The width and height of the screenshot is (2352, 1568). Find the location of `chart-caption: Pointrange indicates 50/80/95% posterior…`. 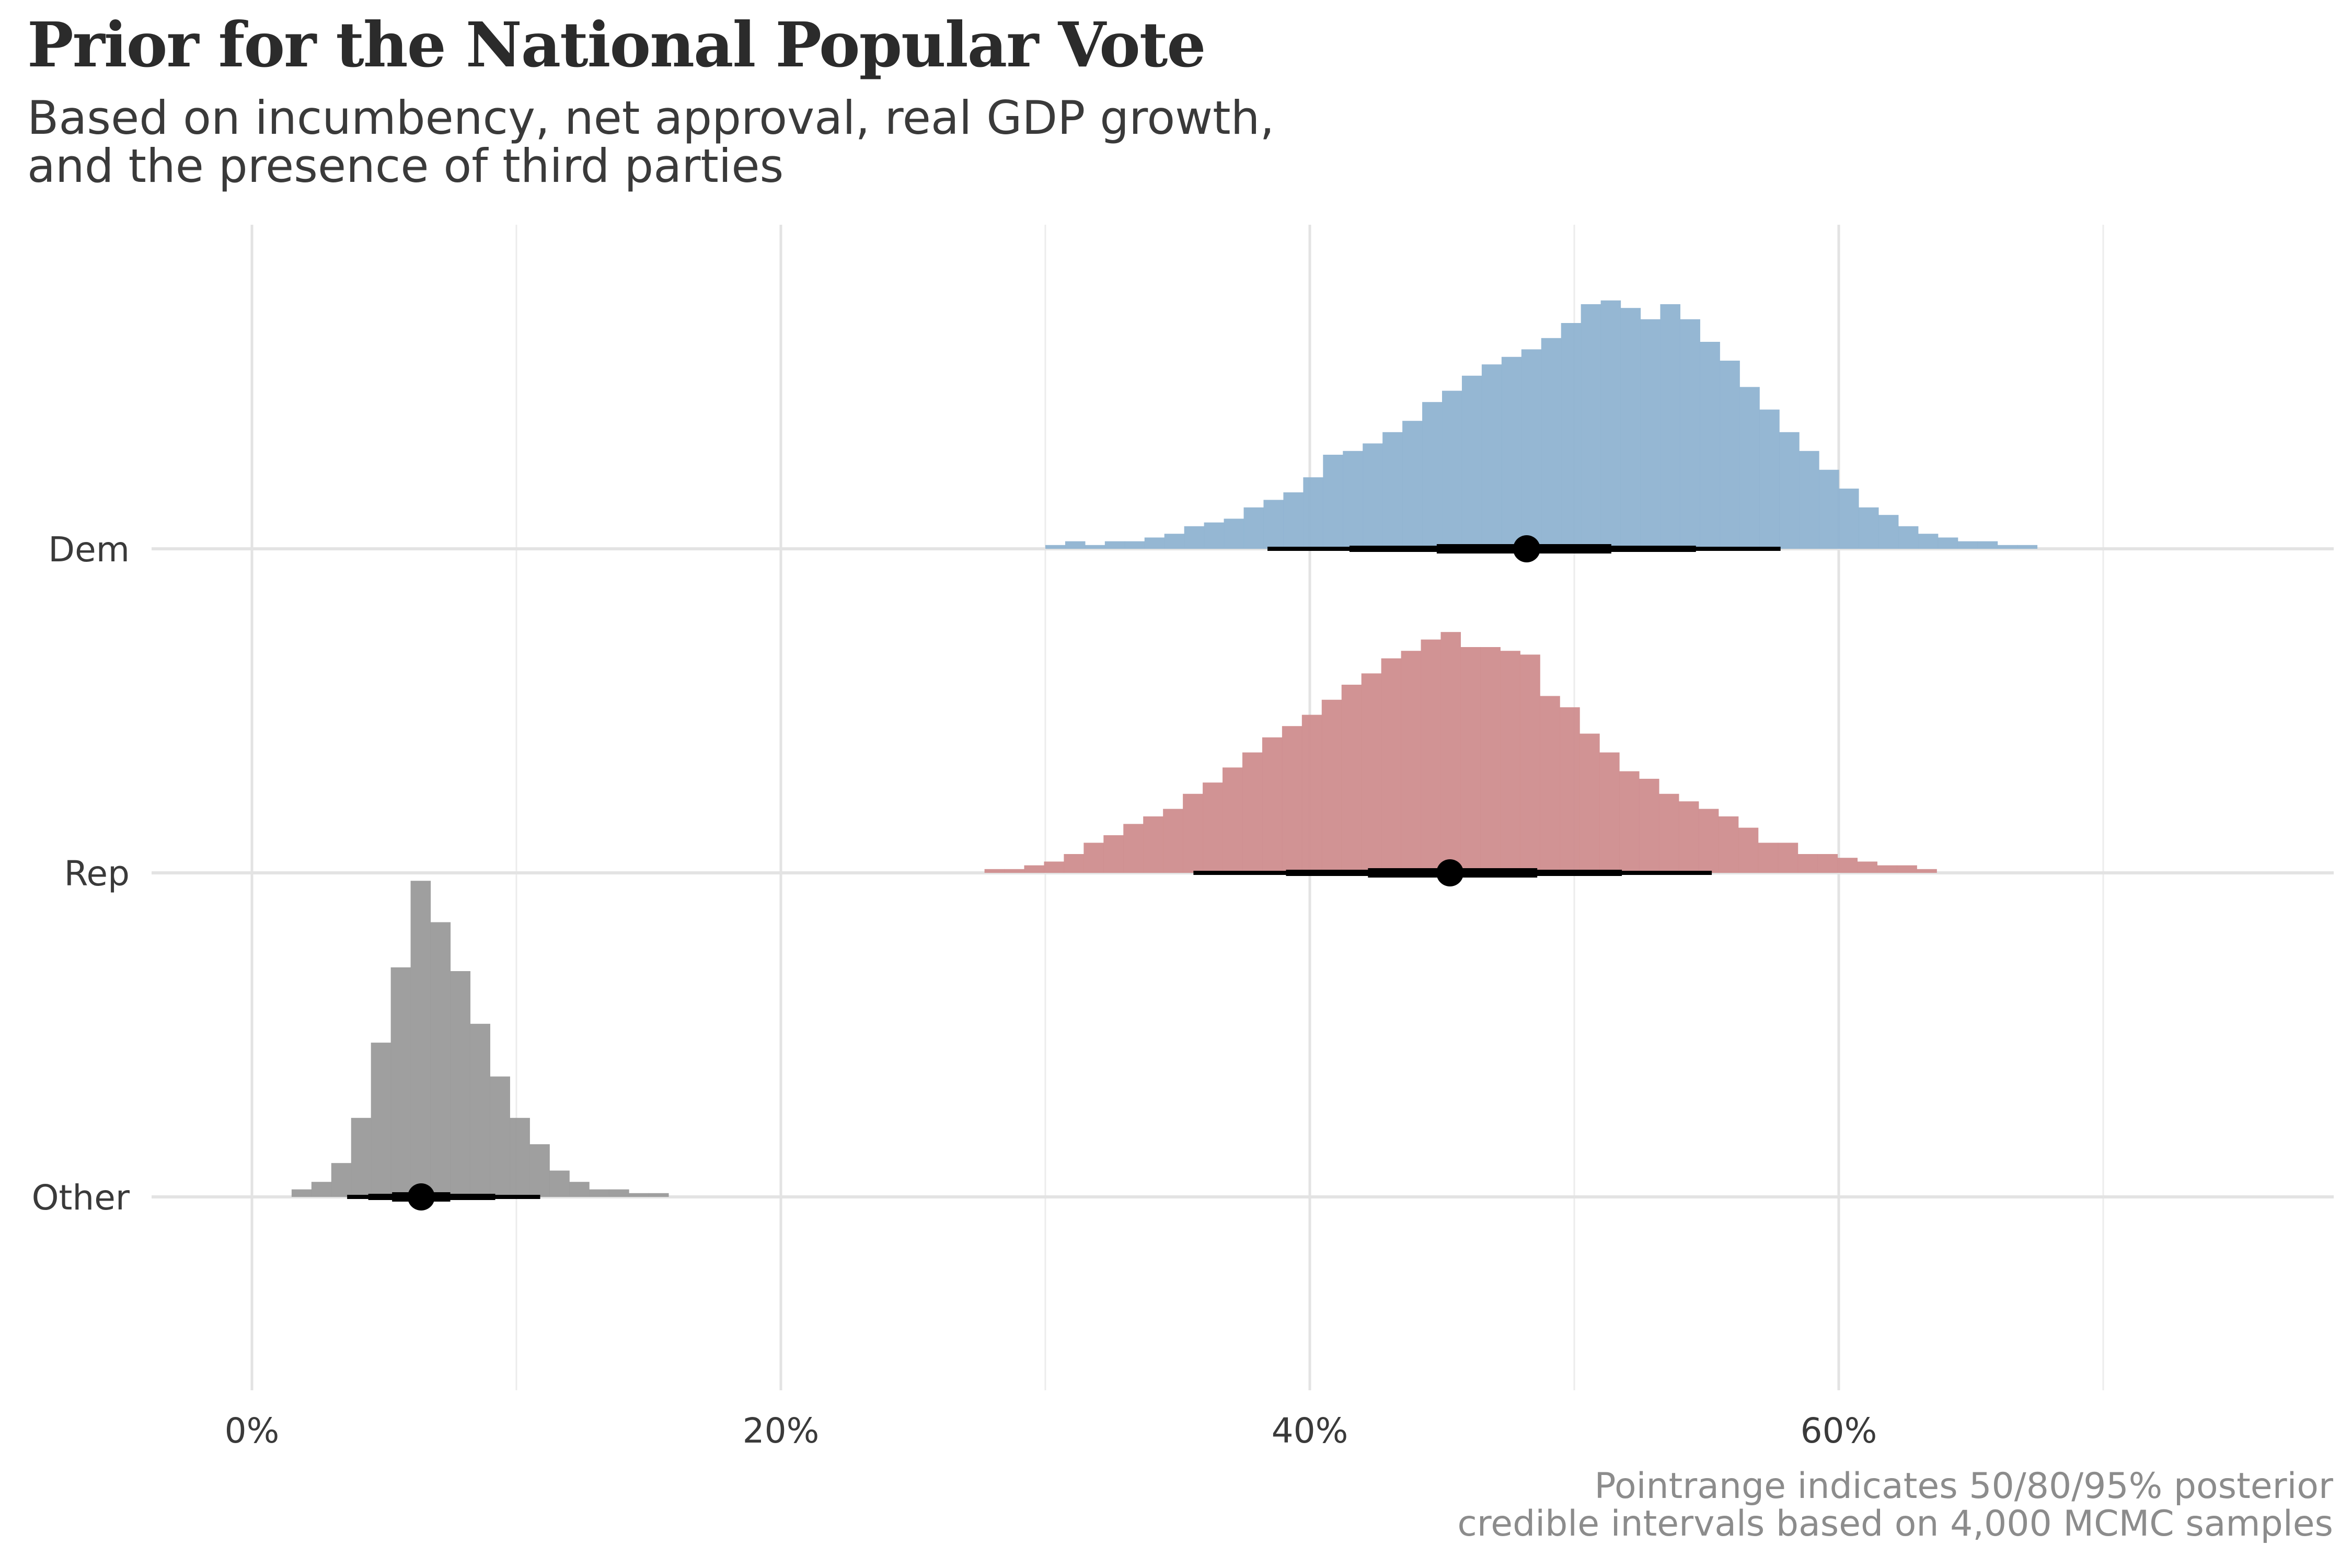

chart-caption: Pointrange indicates 50/80/95% posterior… is located at coordinates (1895, 1505).